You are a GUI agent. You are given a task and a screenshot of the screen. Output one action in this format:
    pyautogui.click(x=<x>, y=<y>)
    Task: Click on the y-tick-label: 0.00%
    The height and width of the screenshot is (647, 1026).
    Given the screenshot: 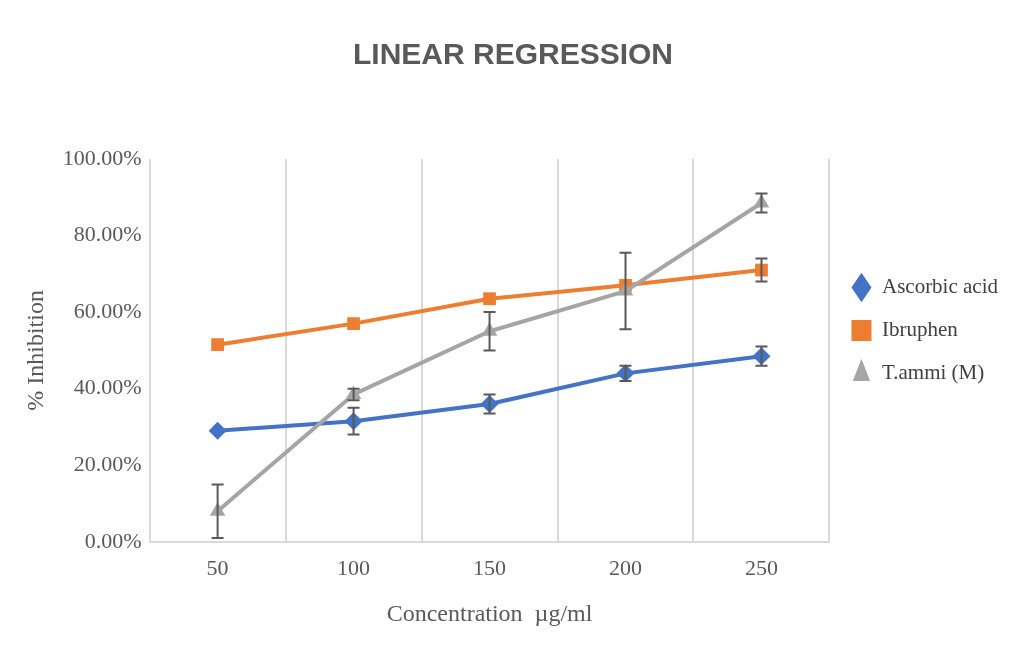 What is the action you would take?
    pyautogui.click(x=113, y=540)
    